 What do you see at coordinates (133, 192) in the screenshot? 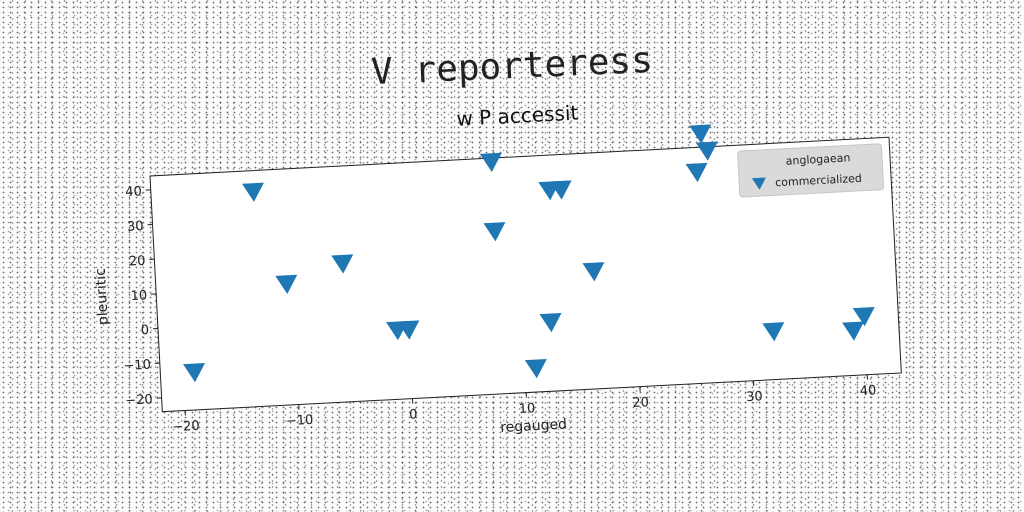
I see `y-tick-label: 40` at bounding box center [133, 192].